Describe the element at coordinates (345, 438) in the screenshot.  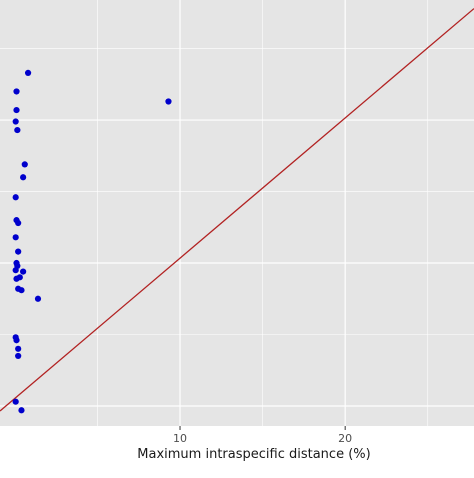
I see `x-tick-label: 20` at that location.